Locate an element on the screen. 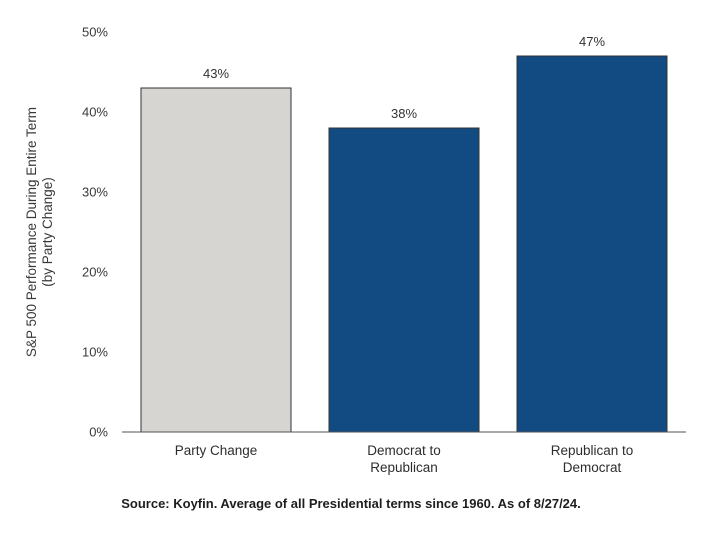  y-axis-title-line: (by Party Change) is located at coordinates (47, 232).